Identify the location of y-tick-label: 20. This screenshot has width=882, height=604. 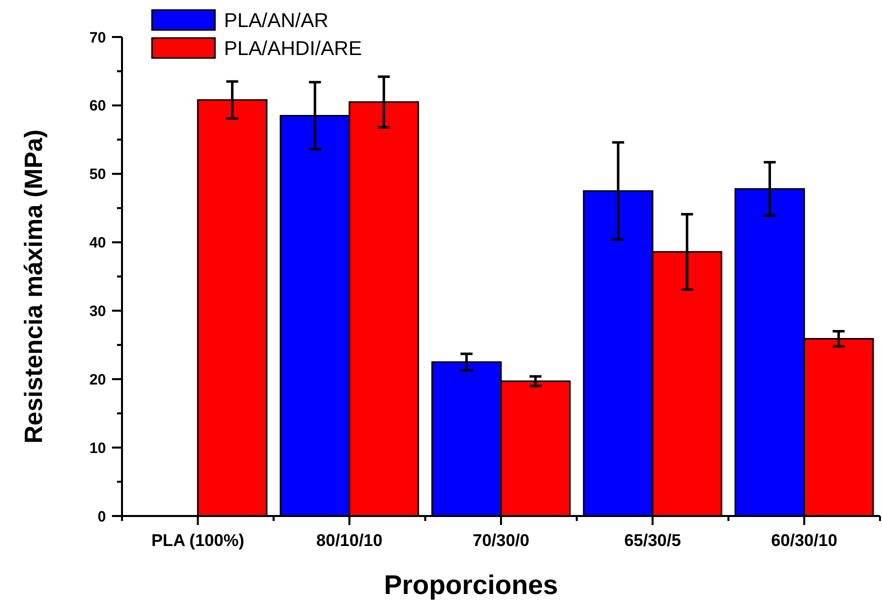
(97, 379).